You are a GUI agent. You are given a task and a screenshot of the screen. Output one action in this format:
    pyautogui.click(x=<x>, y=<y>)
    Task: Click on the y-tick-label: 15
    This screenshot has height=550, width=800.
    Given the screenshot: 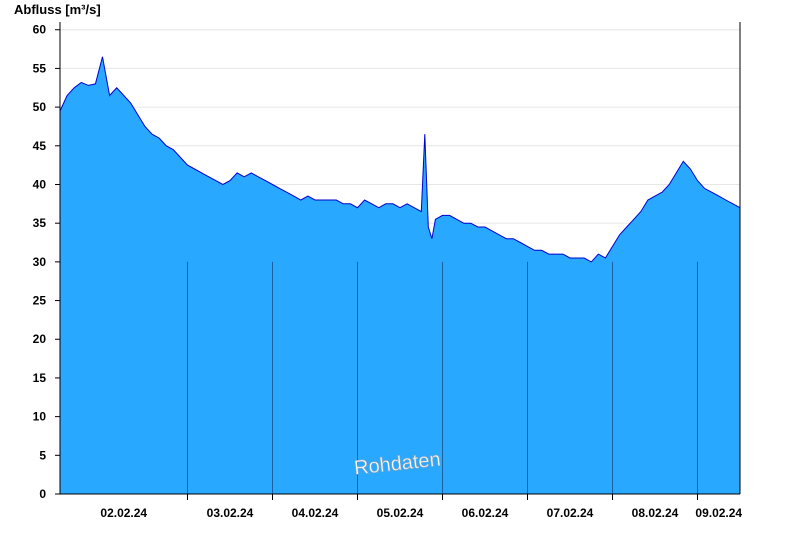 What is the action you would take?
    pyautogui.click(x=40, y=378)
    